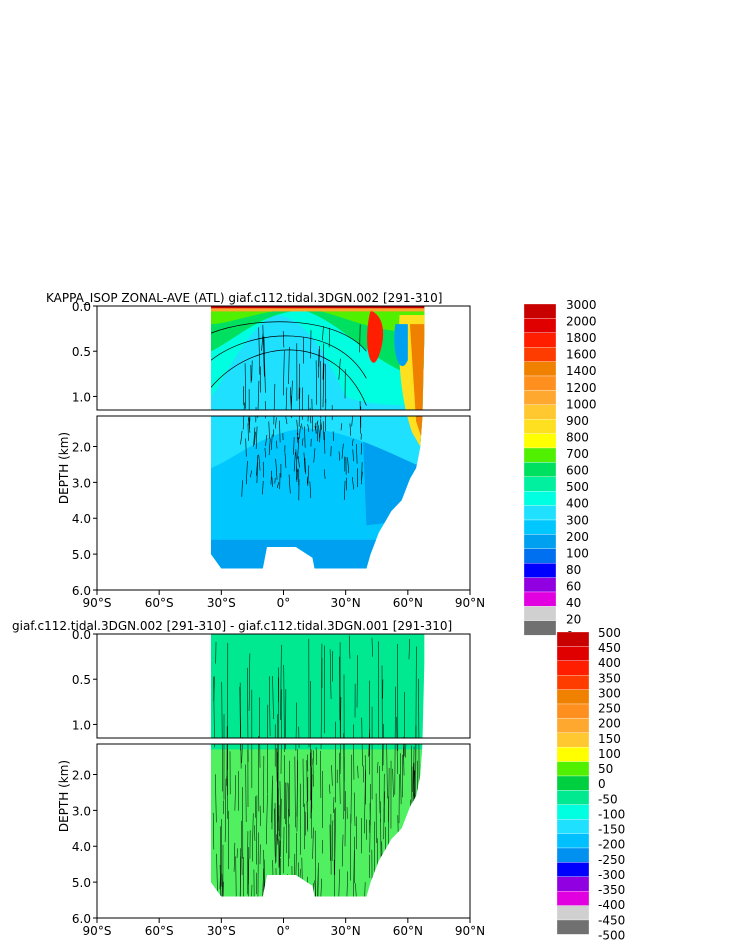 Image resolution: width=733 pixels, height=945 pixels. Describe the element at coordinates (611, 905) in the screenshot. I see `colorbar-label: -400` at that location.